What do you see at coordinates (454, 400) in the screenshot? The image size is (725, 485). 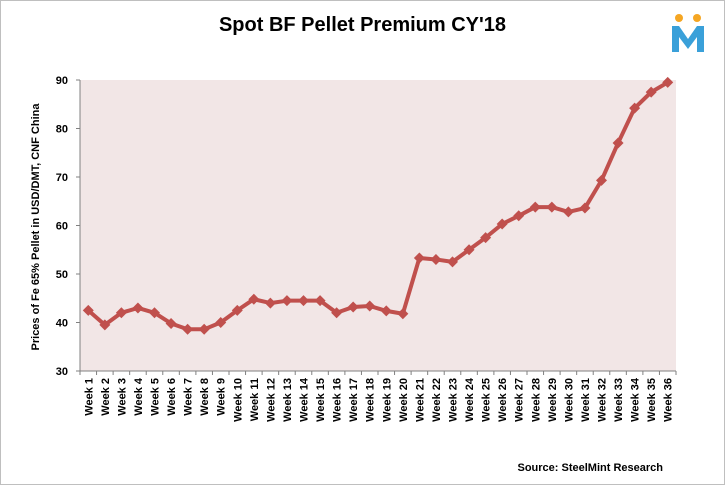 I see `x-tick-label: Week 23` at bounding box center [454, 400].